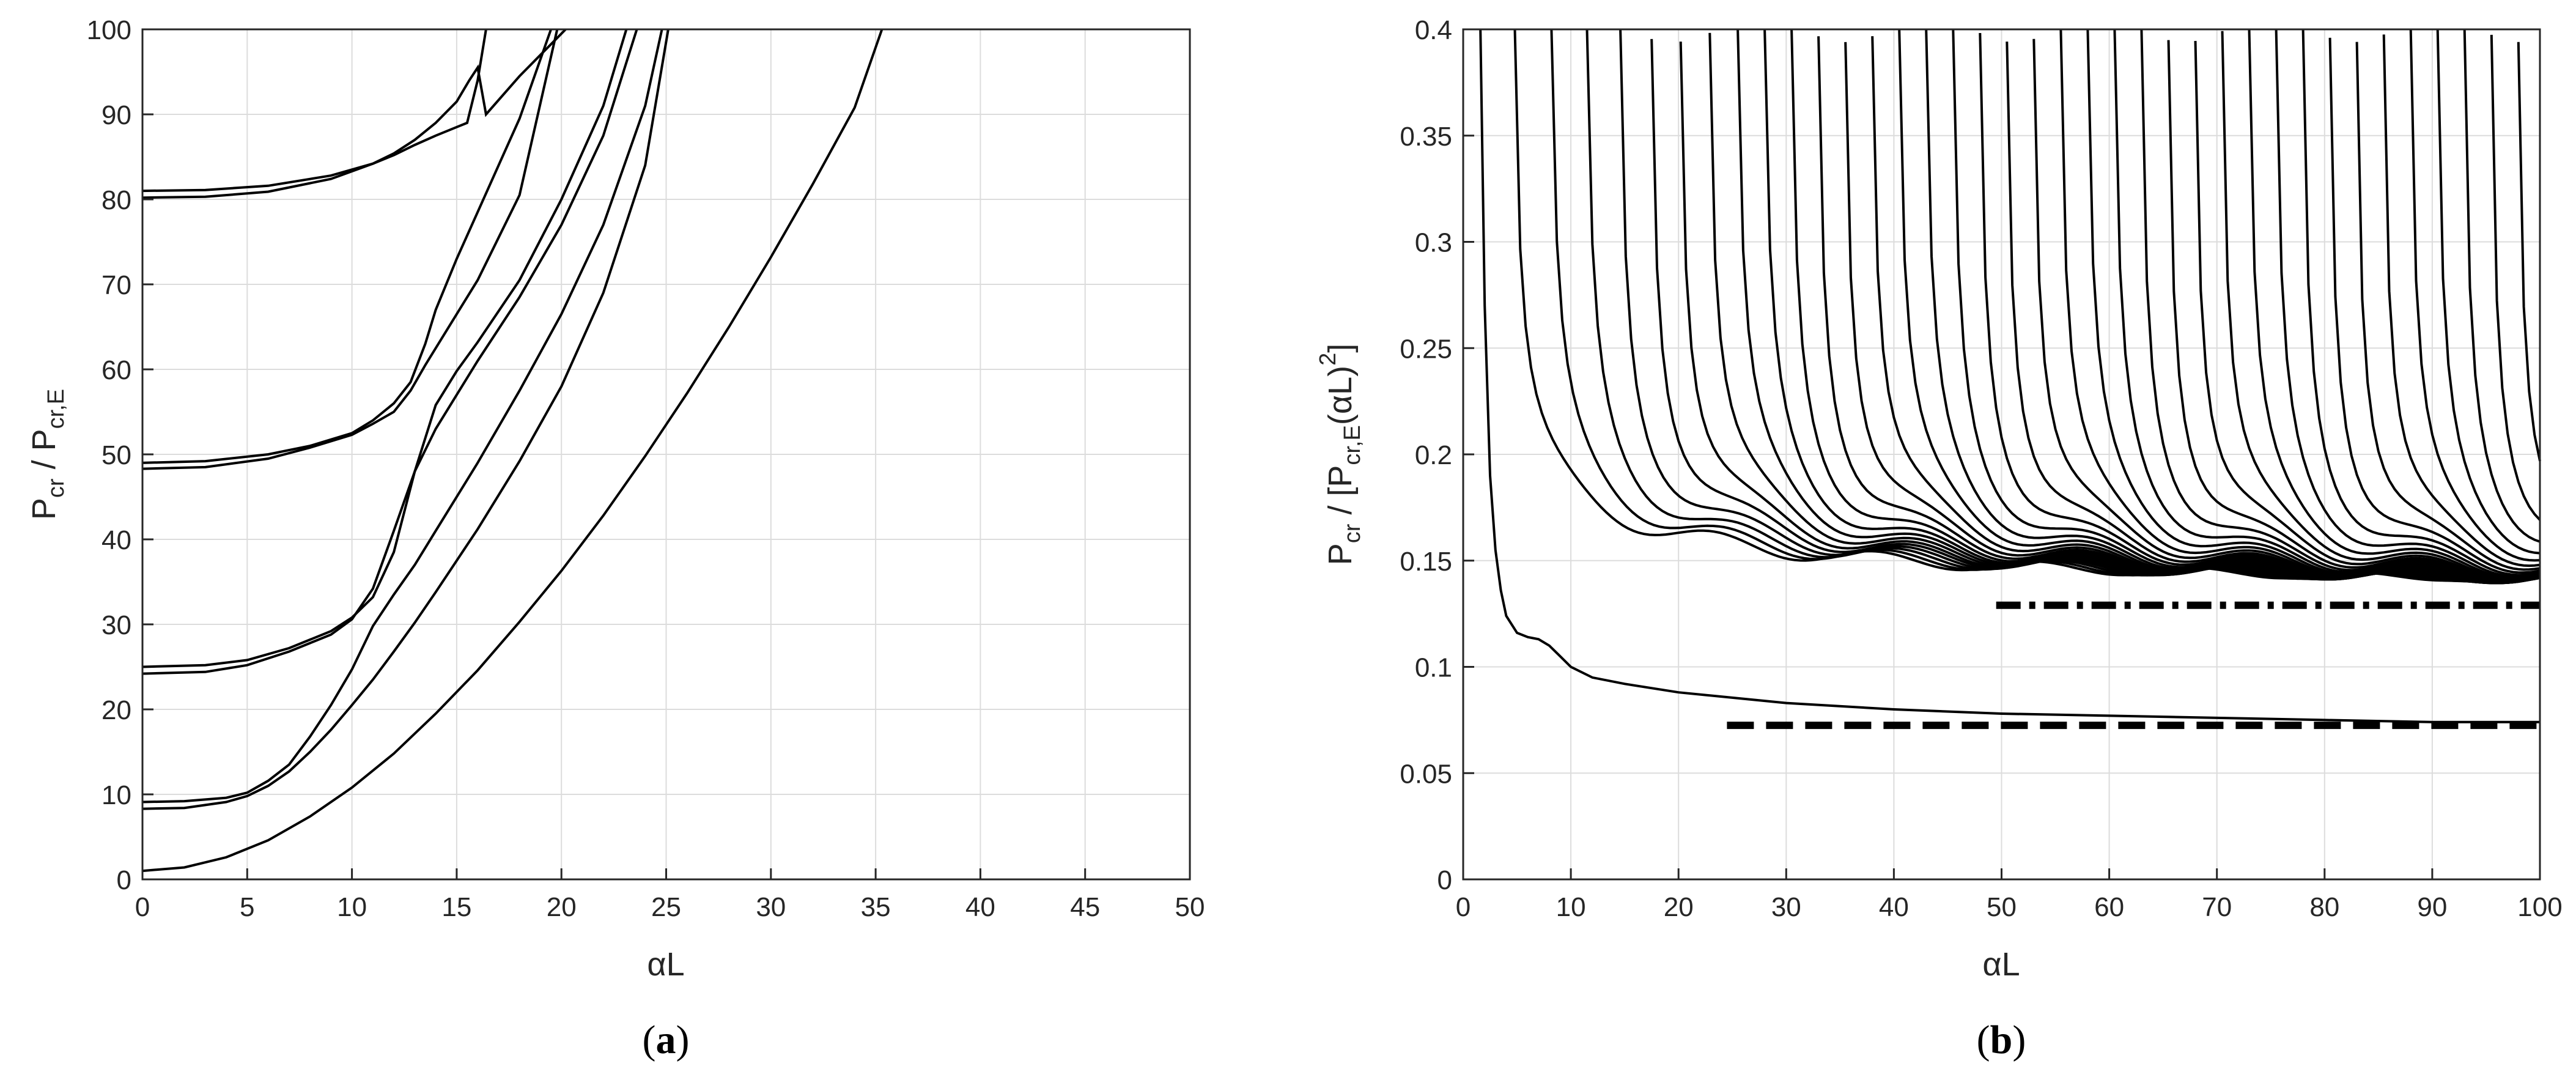 The height and width of the screenshot is (1072, 2576). Describe the element at coordinates (1426, 774) in the screenshot. I see `y-tick-label: 0.05` at that location.